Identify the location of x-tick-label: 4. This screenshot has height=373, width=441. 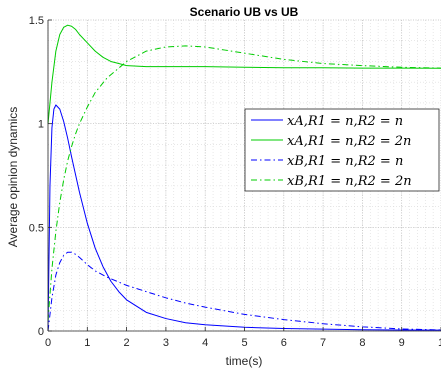
(205, 343).